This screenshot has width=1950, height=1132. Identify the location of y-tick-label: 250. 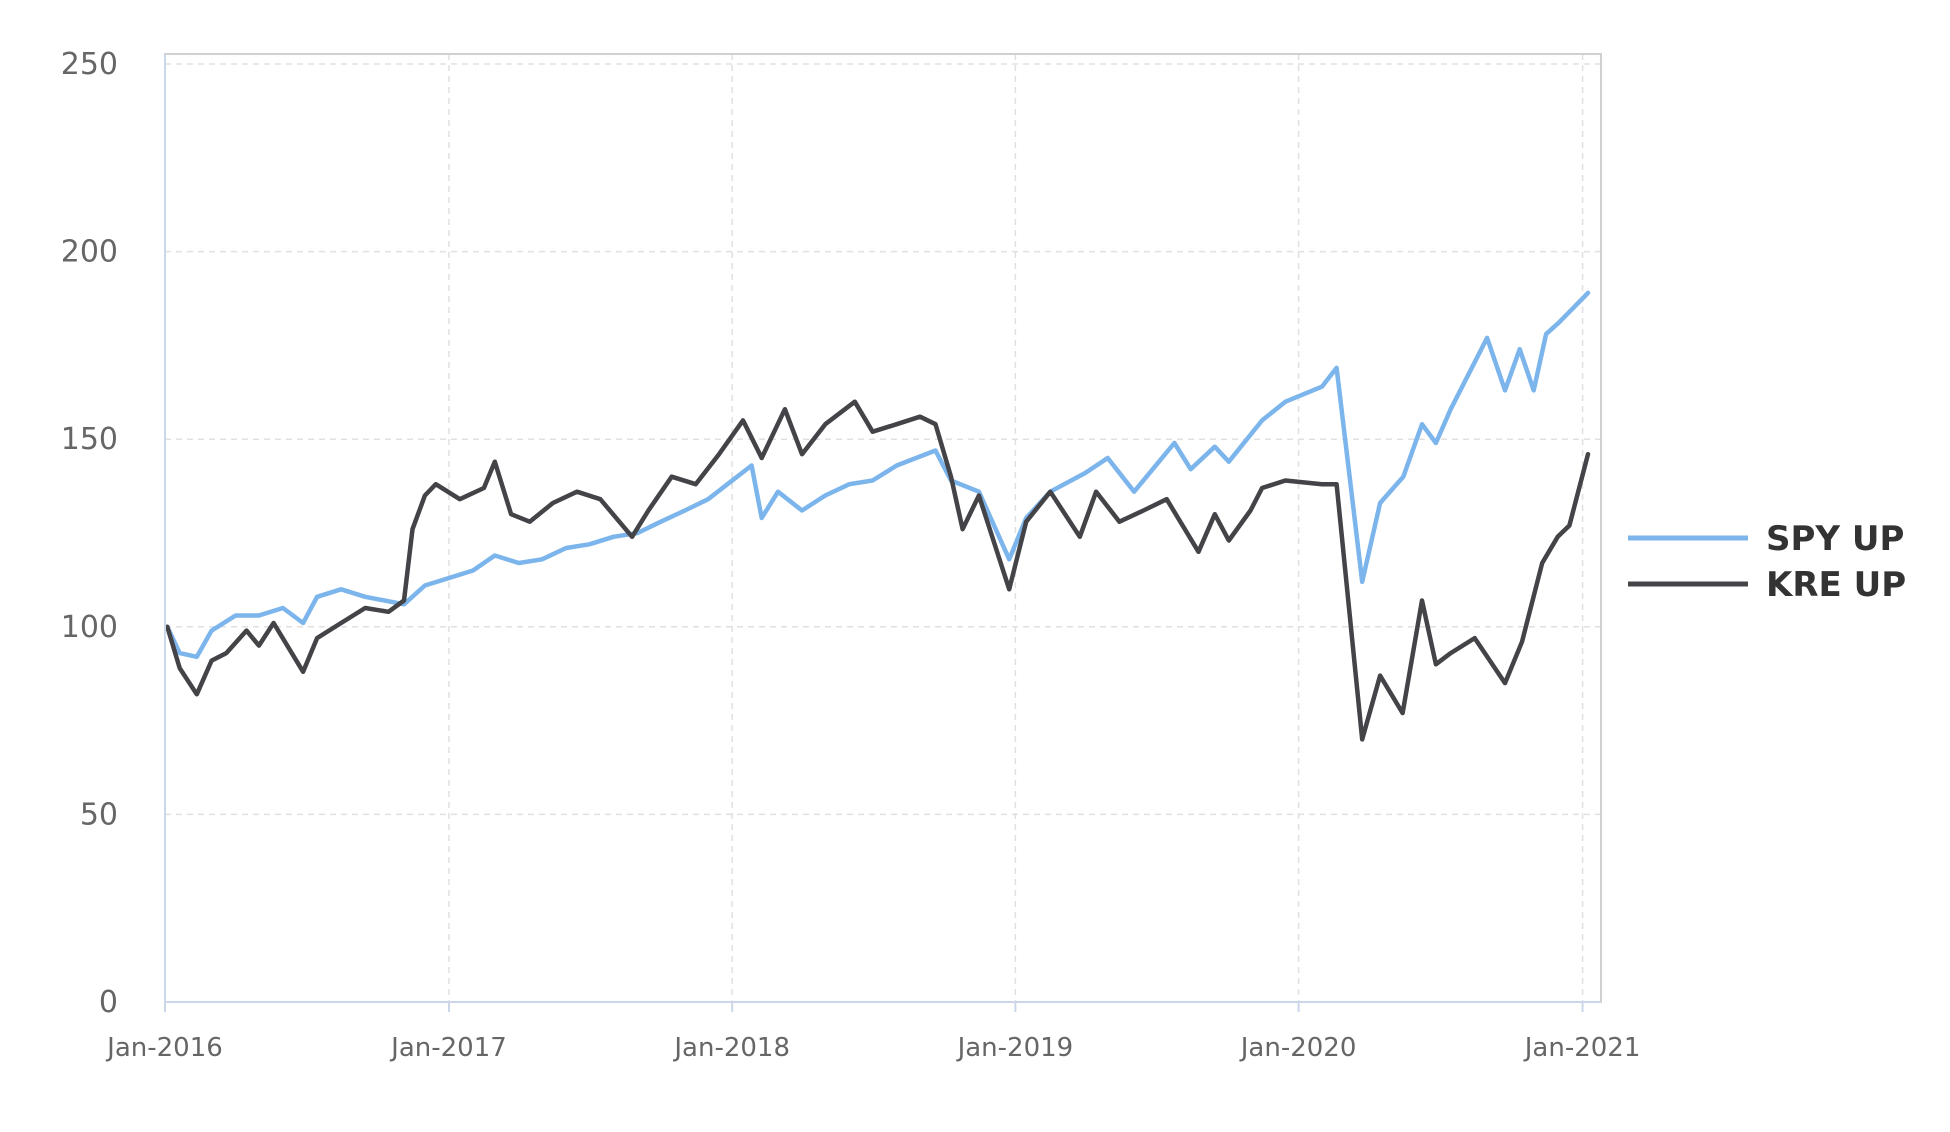
(89, 64).